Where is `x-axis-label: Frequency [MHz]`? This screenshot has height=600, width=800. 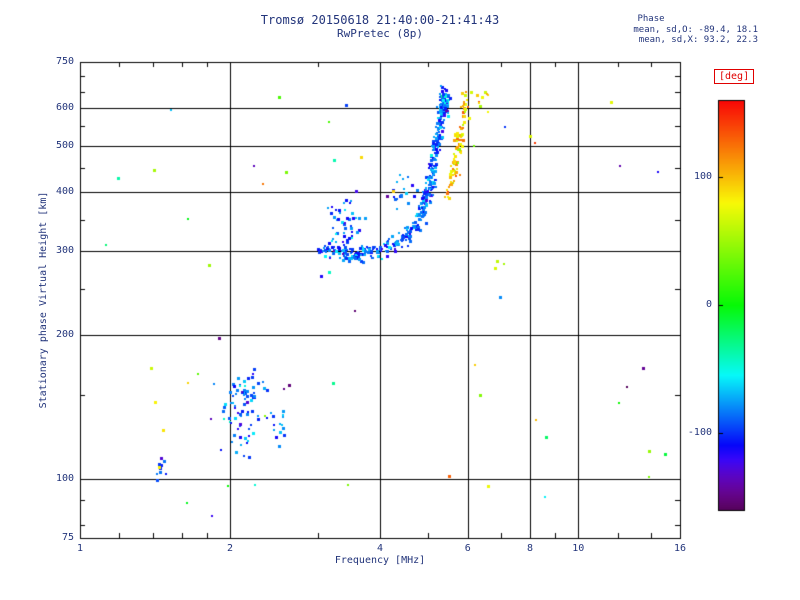 x-axis-label: Frequency [MHz] is located at coordinates (380, 560).